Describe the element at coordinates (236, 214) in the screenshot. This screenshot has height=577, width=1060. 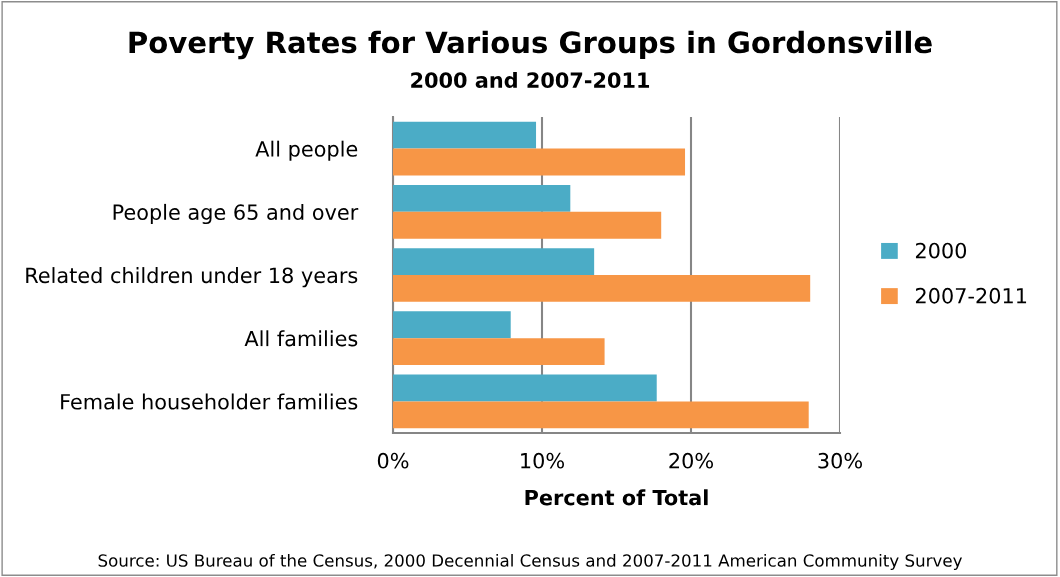
I see `y-tick-label: People age 65 and over` at that location.